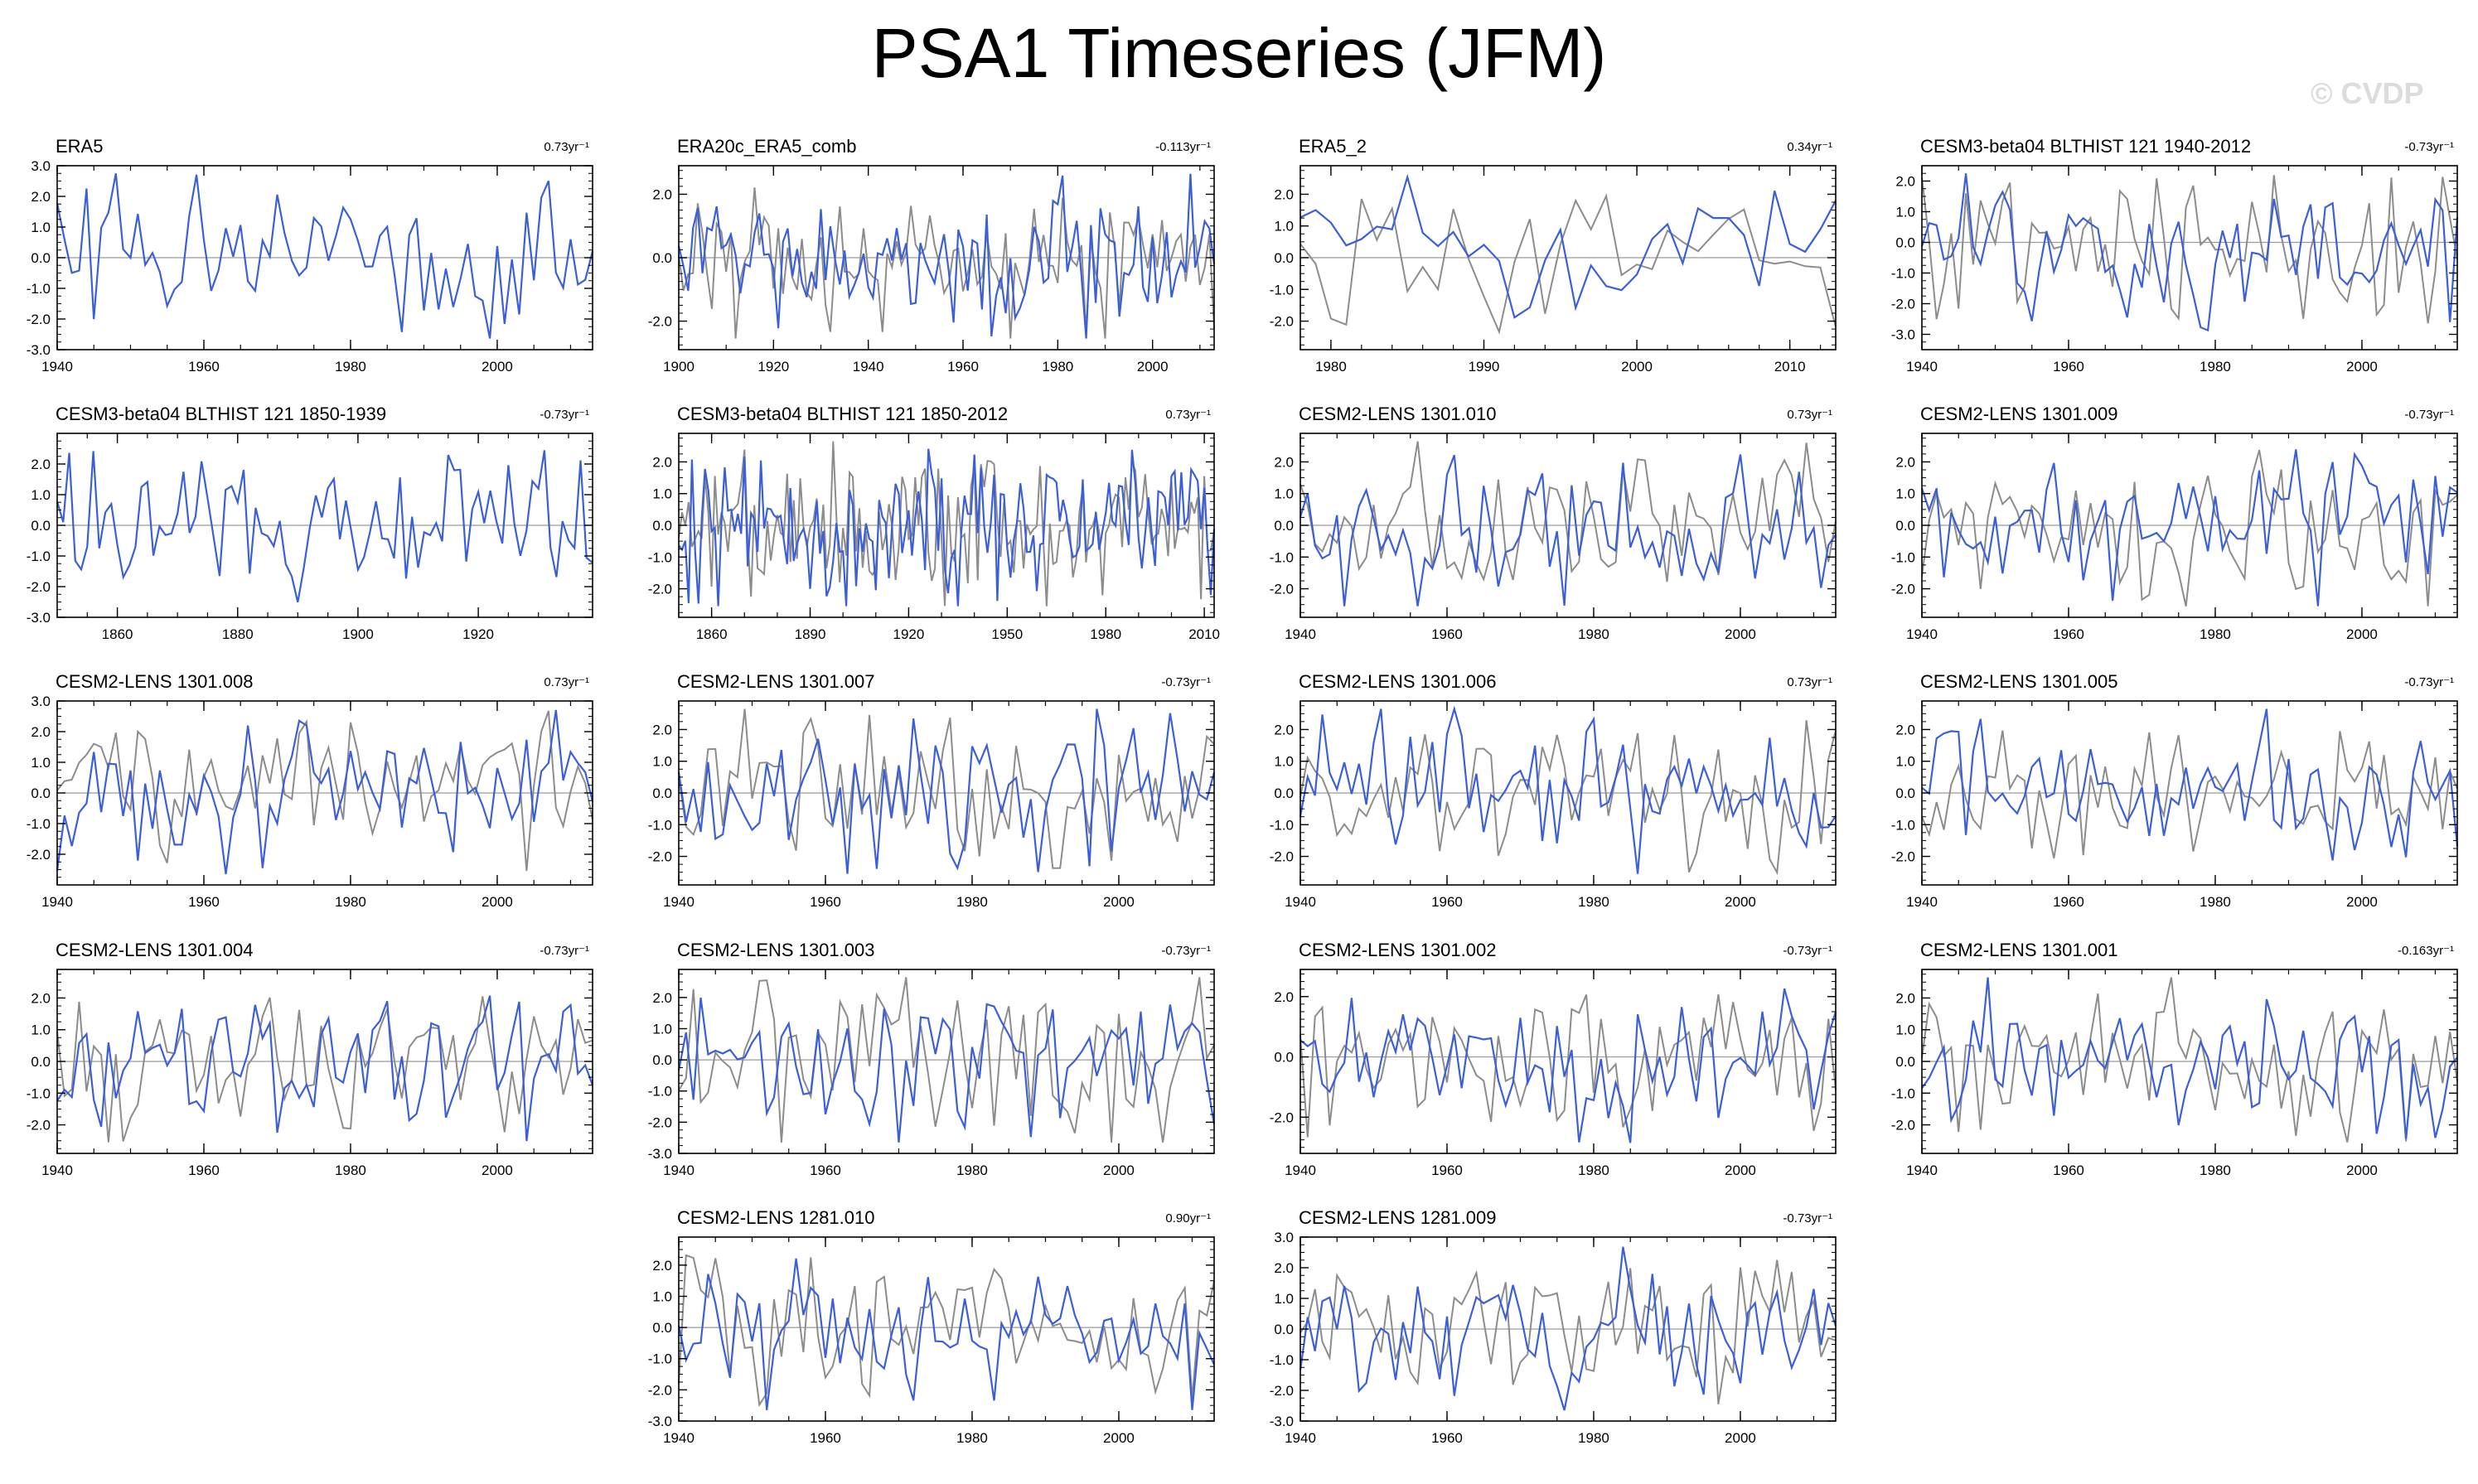  I want to click on trend-label: -0.163yr⁻¹, so click(2426, 951).